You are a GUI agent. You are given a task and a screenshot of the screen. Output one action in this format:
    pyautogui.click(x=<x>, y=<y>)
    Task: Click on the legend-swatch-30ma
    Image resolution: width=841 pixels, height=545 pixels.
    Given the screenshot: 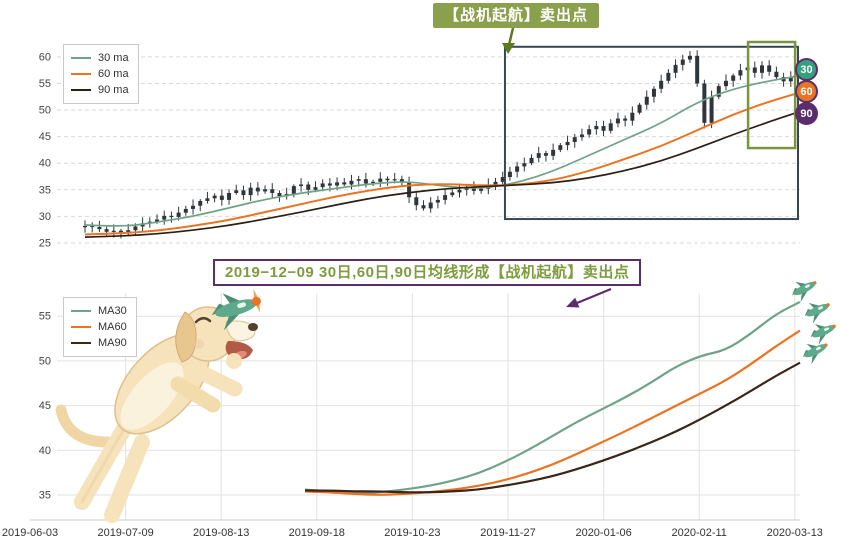 What is the action you would take?
    pyautogui.click(x=81, y=58)
    